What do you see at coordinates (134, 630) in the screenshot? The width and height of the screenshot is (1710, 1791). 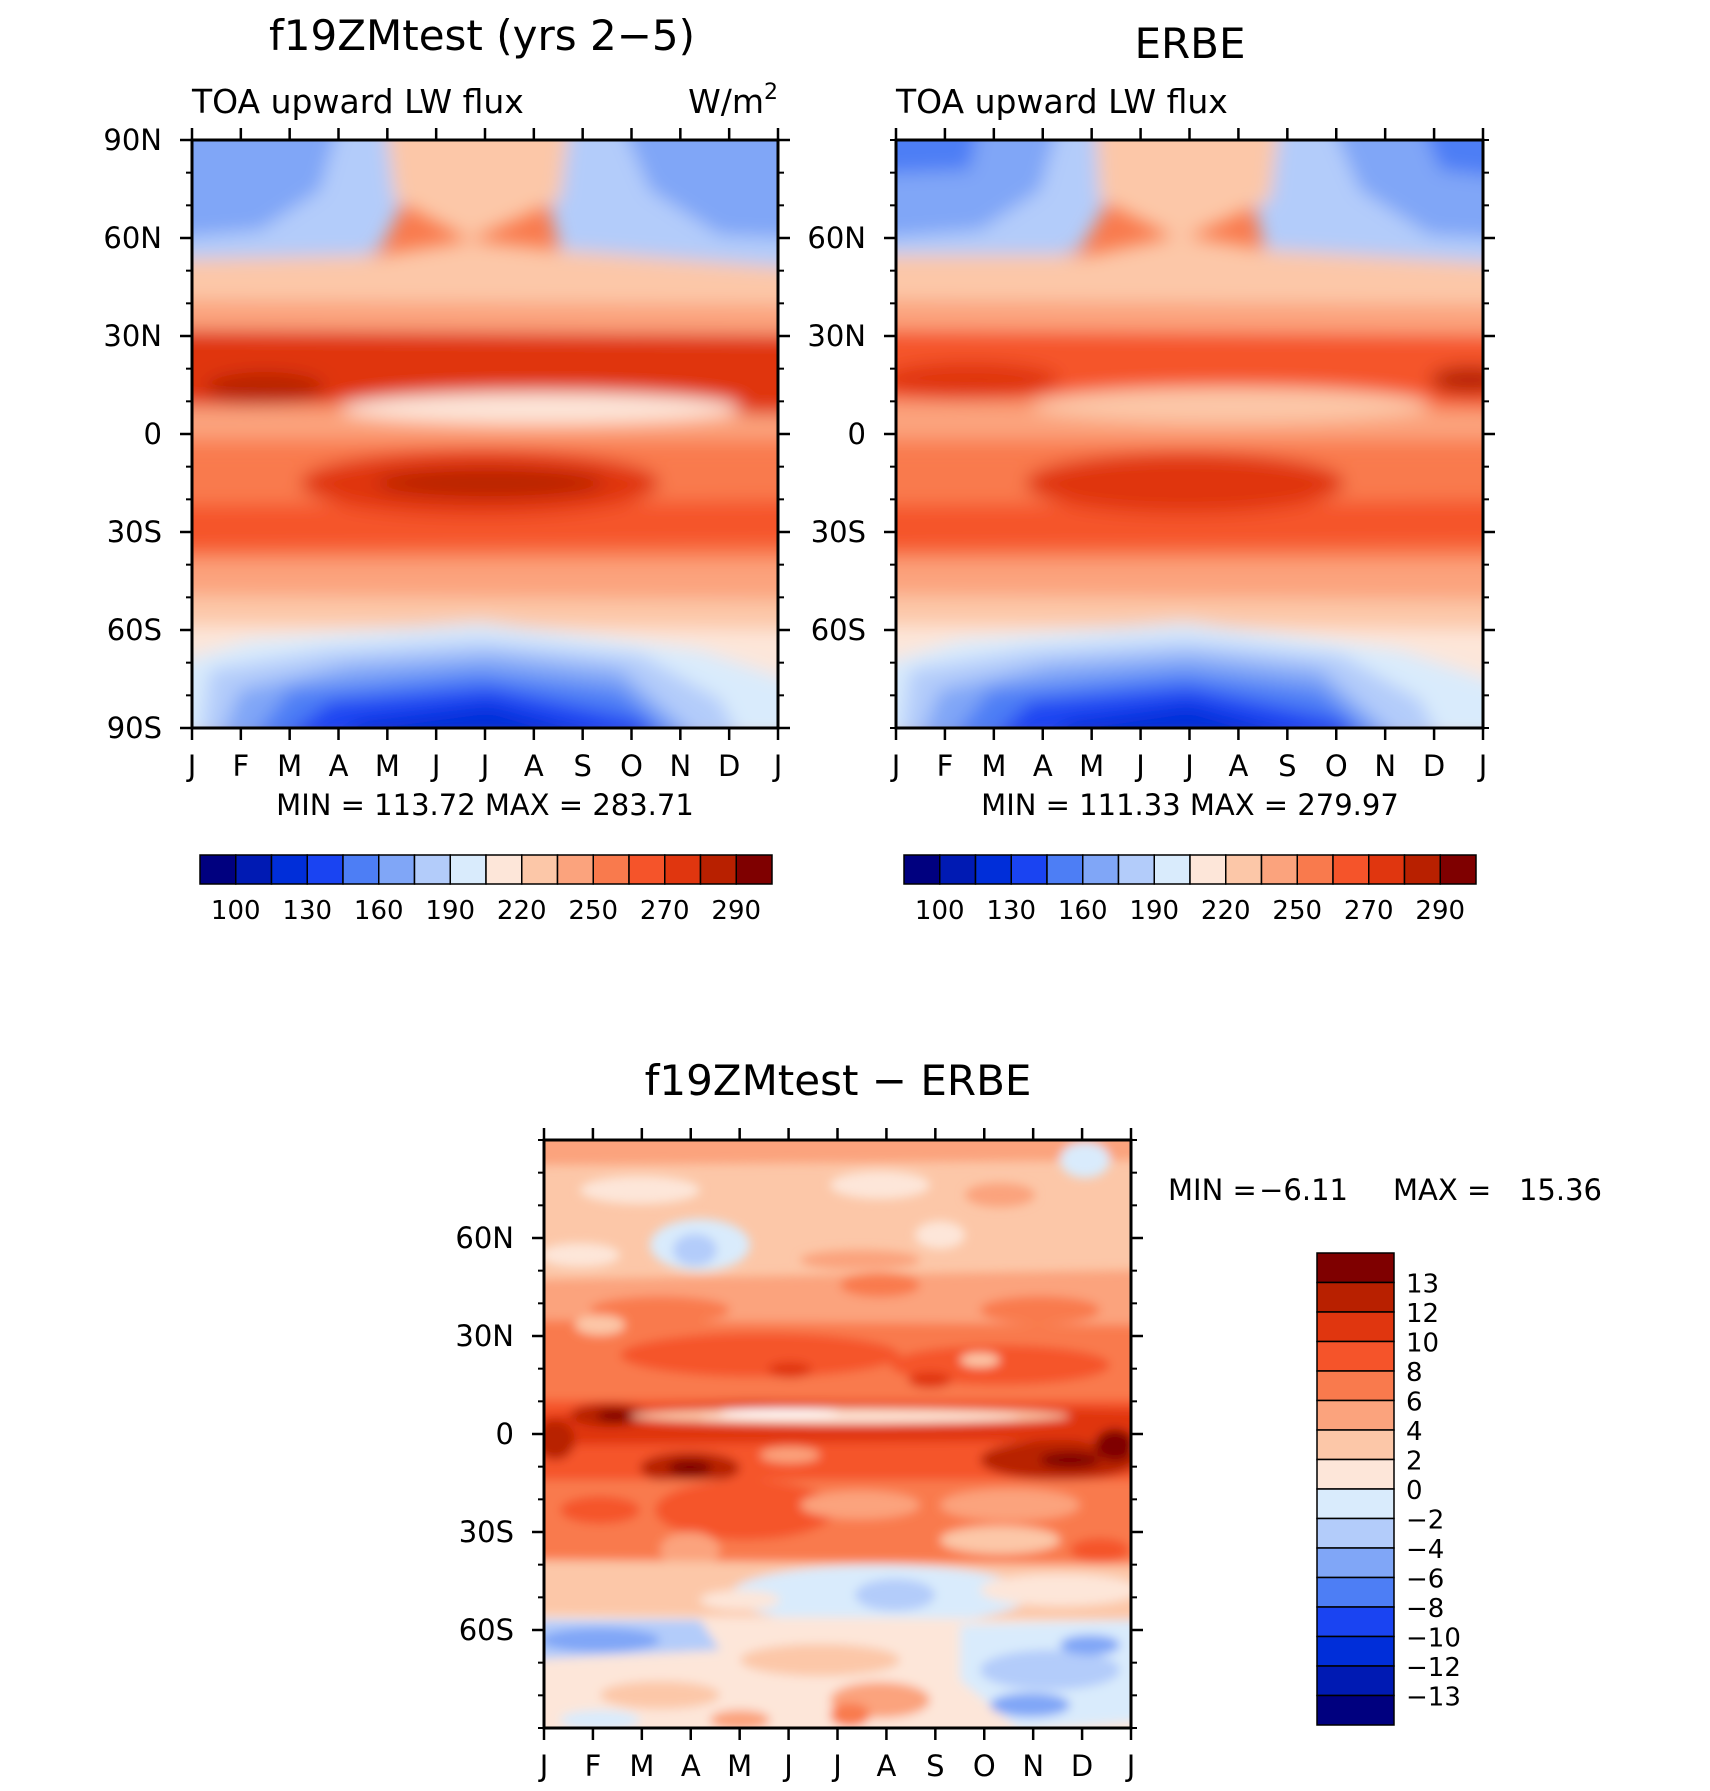 I see `y-tick-label: 60S` at bounding box center [134, 630].